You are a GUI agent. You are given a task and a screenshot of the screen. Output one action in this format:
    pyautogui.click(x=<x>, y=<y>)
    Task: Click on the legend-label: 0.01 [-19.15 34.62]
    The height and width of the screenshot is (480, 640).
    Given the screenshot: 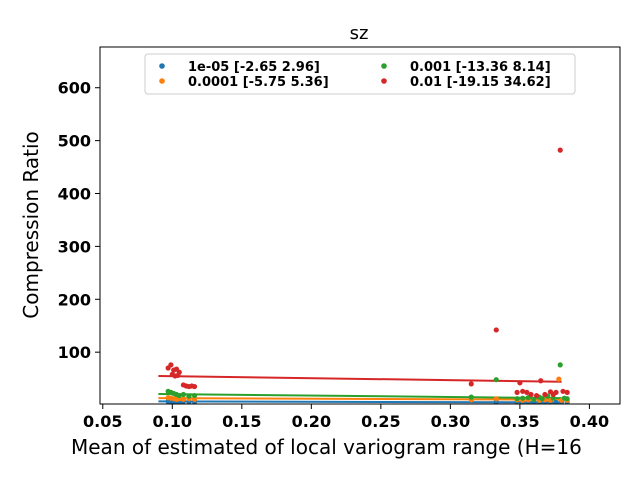 What is the action you would take?
    pyautogui.click(x=480, y=82)
    